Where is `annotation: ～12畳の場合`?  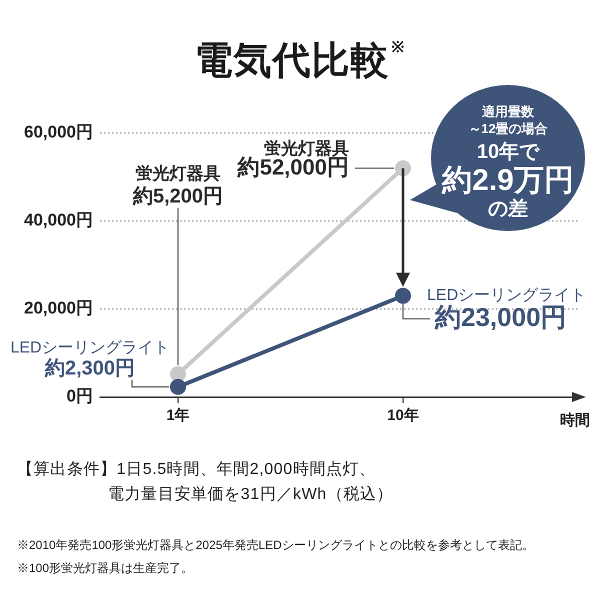
annotation: ～12畳の場合 is located at coordinates (508, 128).